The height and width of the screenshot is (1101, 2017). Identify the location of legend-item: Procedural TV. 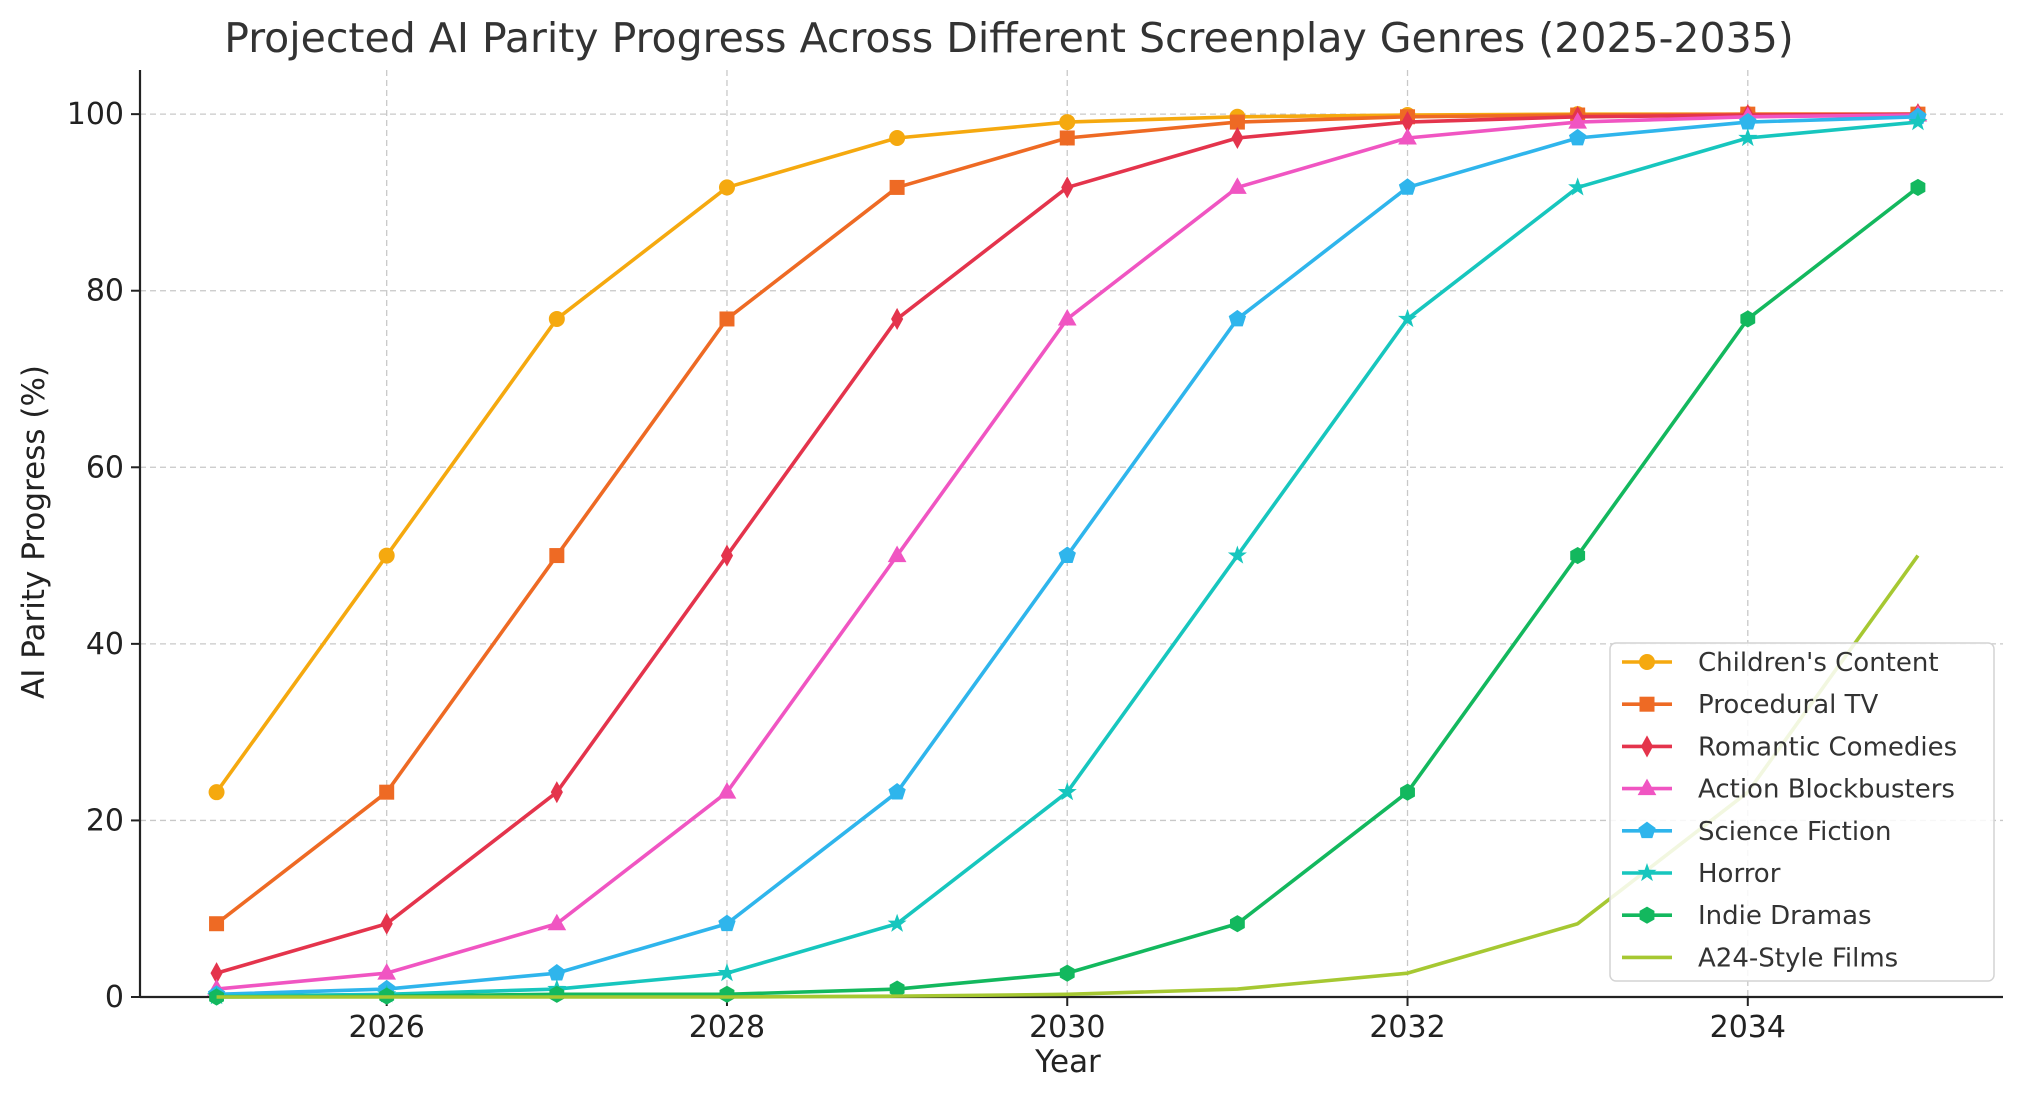
(1750, 705).